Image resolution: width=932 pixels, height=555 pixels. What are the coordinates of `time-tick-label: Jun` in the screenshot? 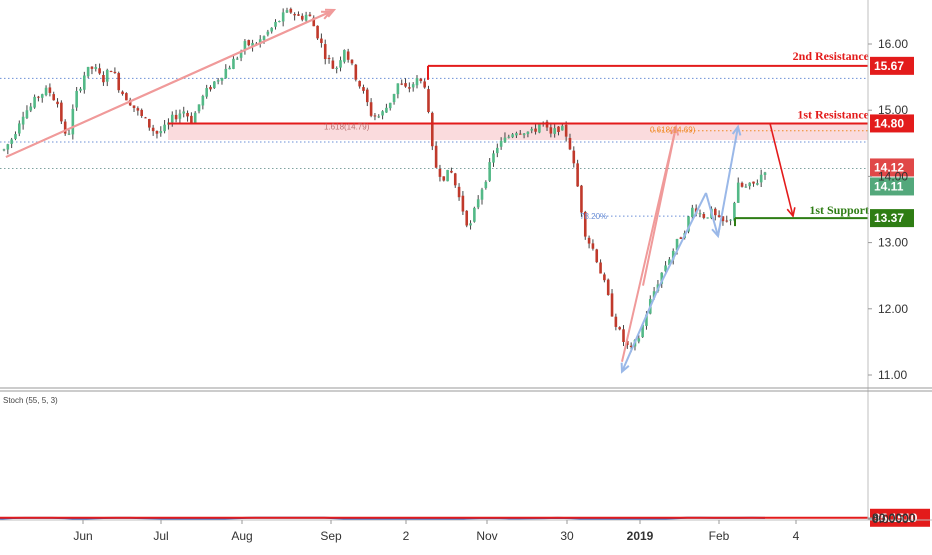 It's located at (82, 536).